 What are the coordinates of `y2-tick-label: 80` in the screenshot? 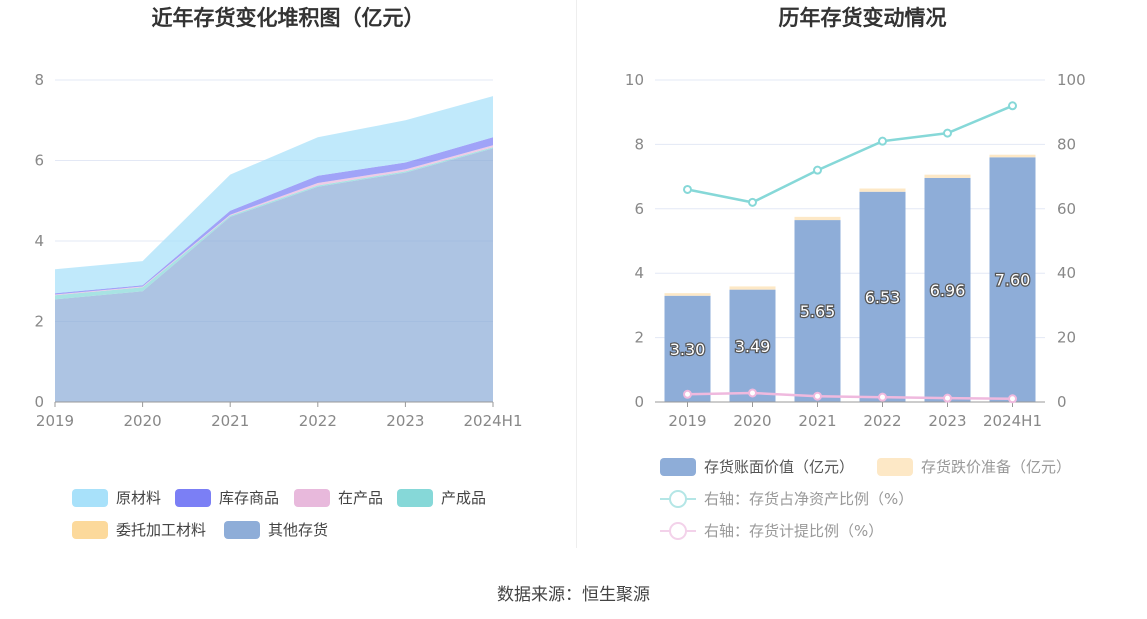 It's located at (1066, 144).